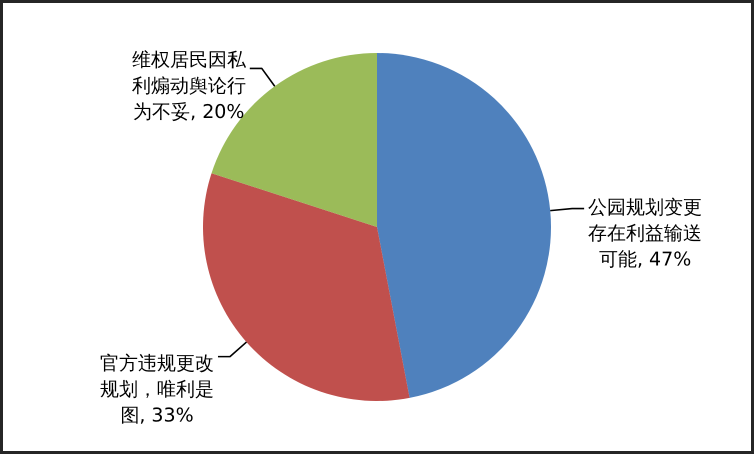  Describe the element at coordinates (157, 389) in the screenshot. I see `slice-label: 官方违规更改规划，唯利是图, 33%` at that location.